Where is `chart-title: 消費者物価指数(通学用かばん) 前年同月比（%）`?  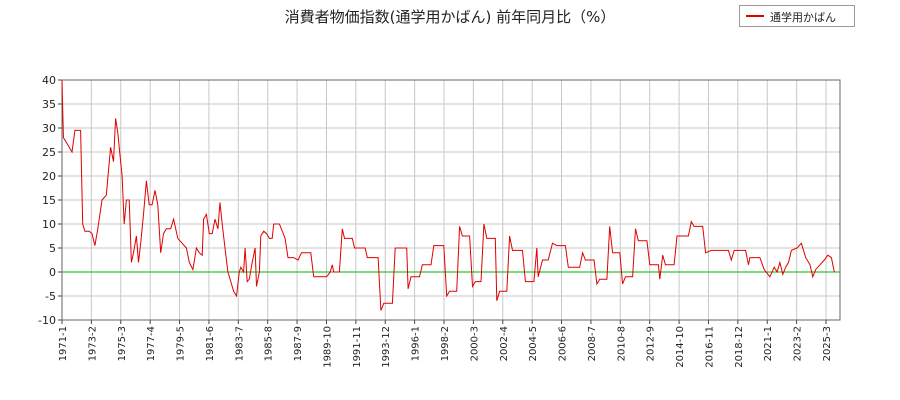 chart-title: 消費者物価指数(通学用かばん) 前年同月比（%） is located at coordinates (450, 17).